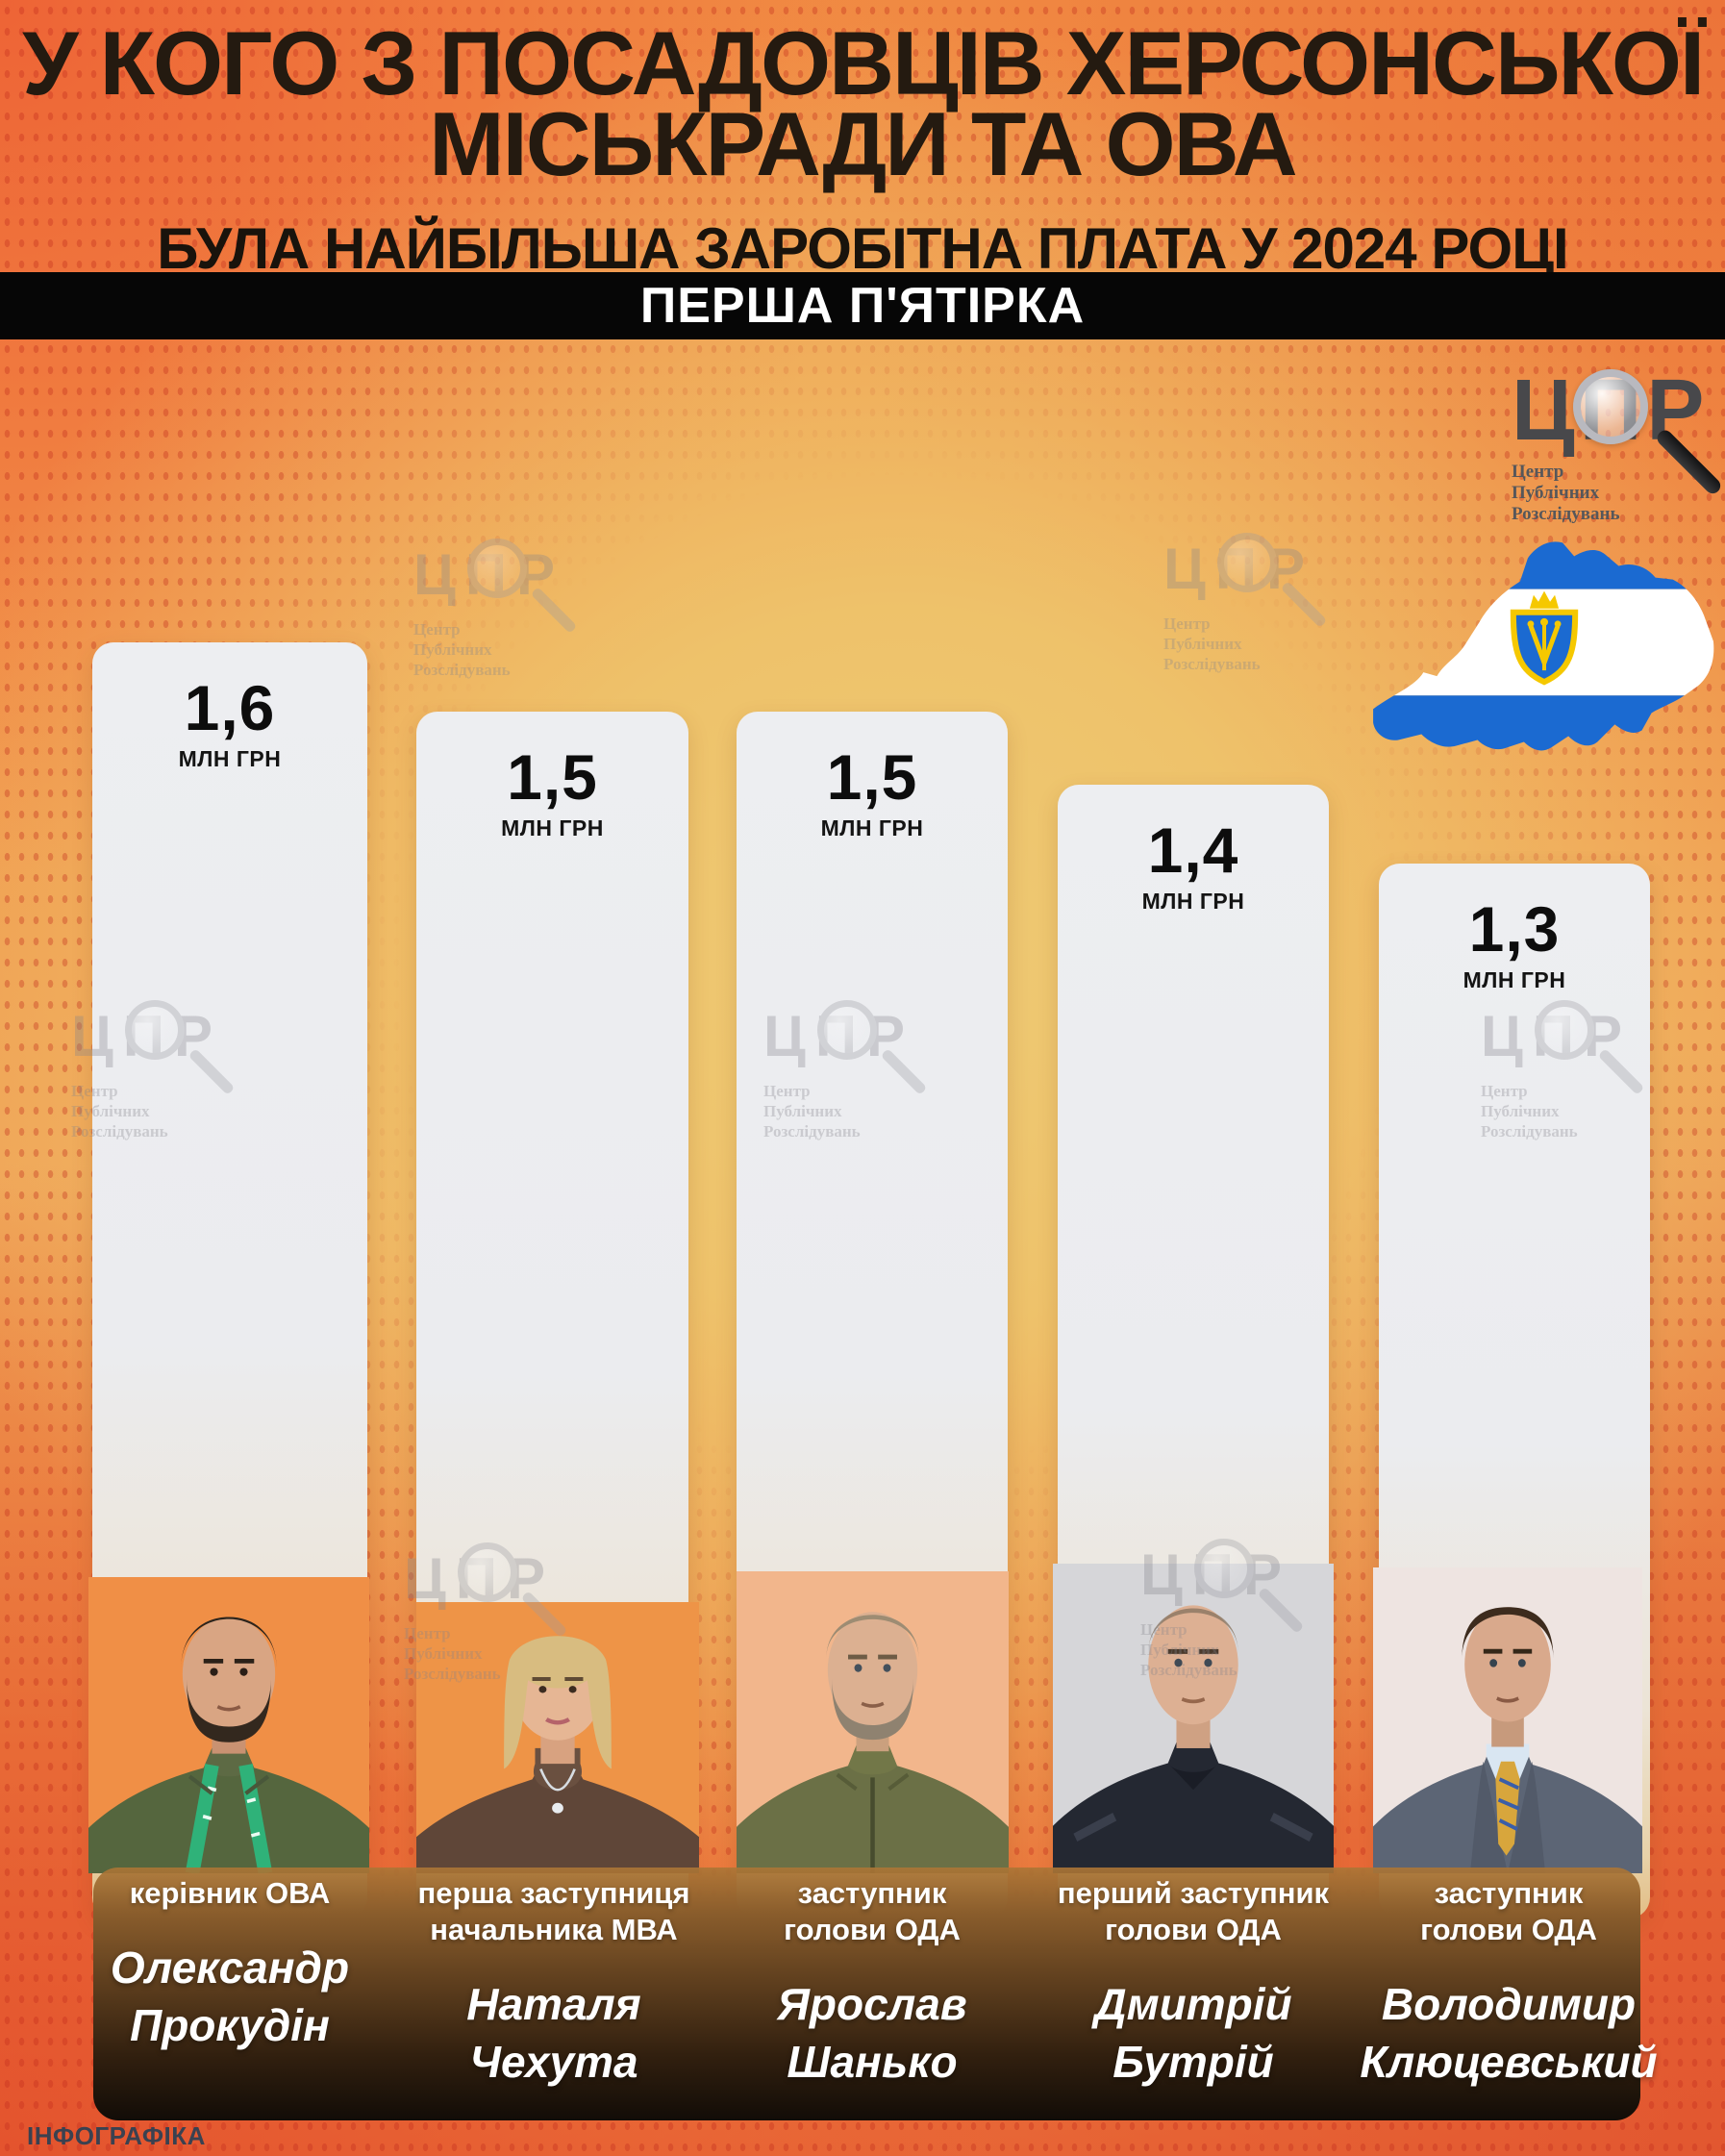  Describe the element at coordinates (1544, 638) in the screenshot. I see `kherson-coat-of-arms` at that location.